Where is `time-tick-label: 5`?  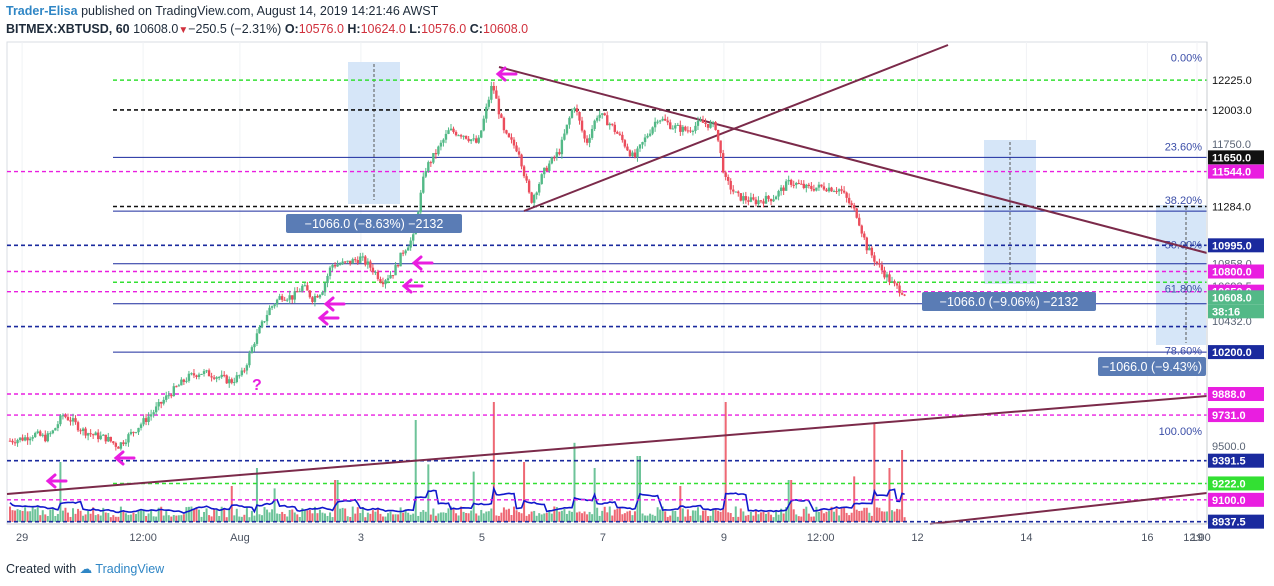
time-tick-label: 5 is located at coordinates (482, 538).